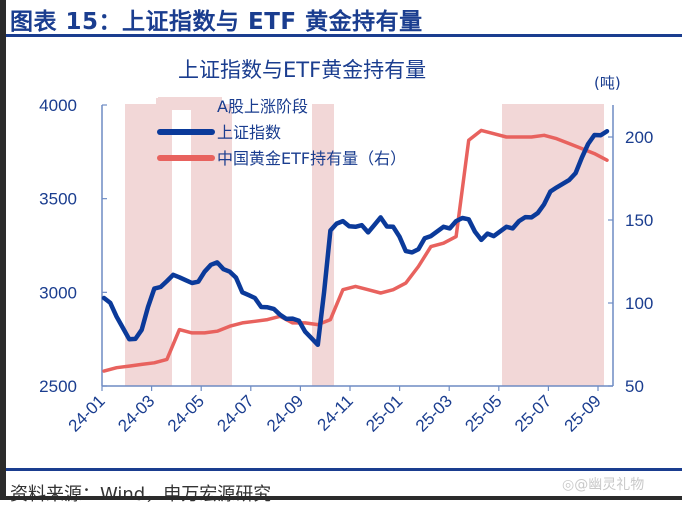 Image resolution: width=682 pixels, height=506 pixels. I want to click on right-y-tick-label: 150, so click(639, 220).